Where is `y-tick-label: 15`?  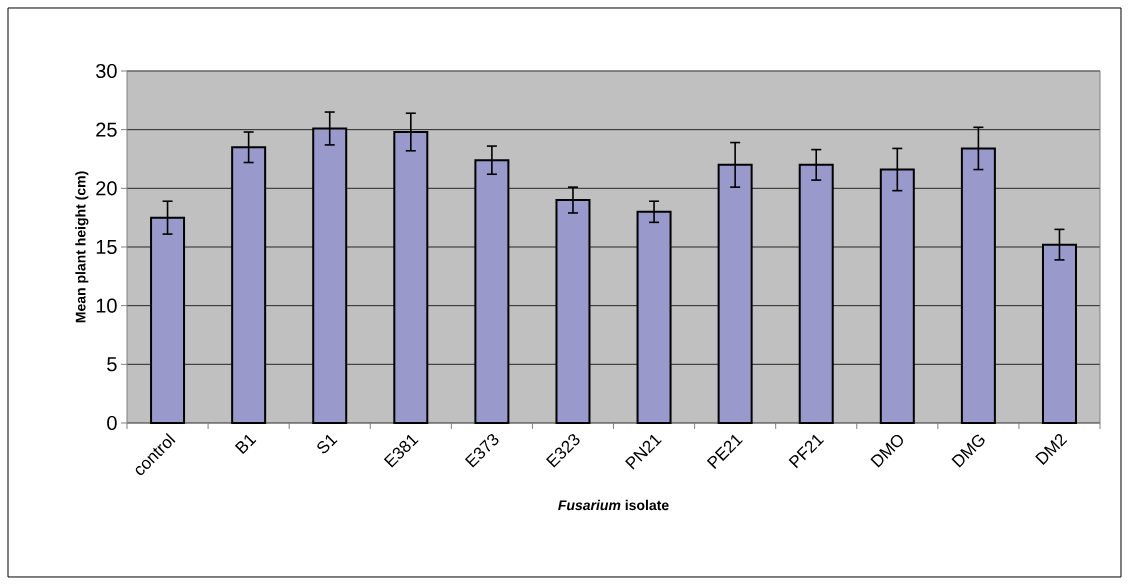
y-tick-label: 15 is located at coordinates (106, 247).